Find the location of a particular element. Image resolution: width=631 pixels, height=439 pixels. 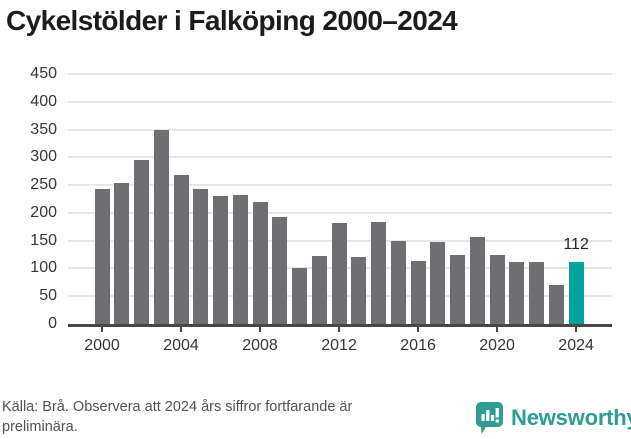

chart-title: Cykelstölder i Falköping 2000–2024 is located at coordinates (232, 20).